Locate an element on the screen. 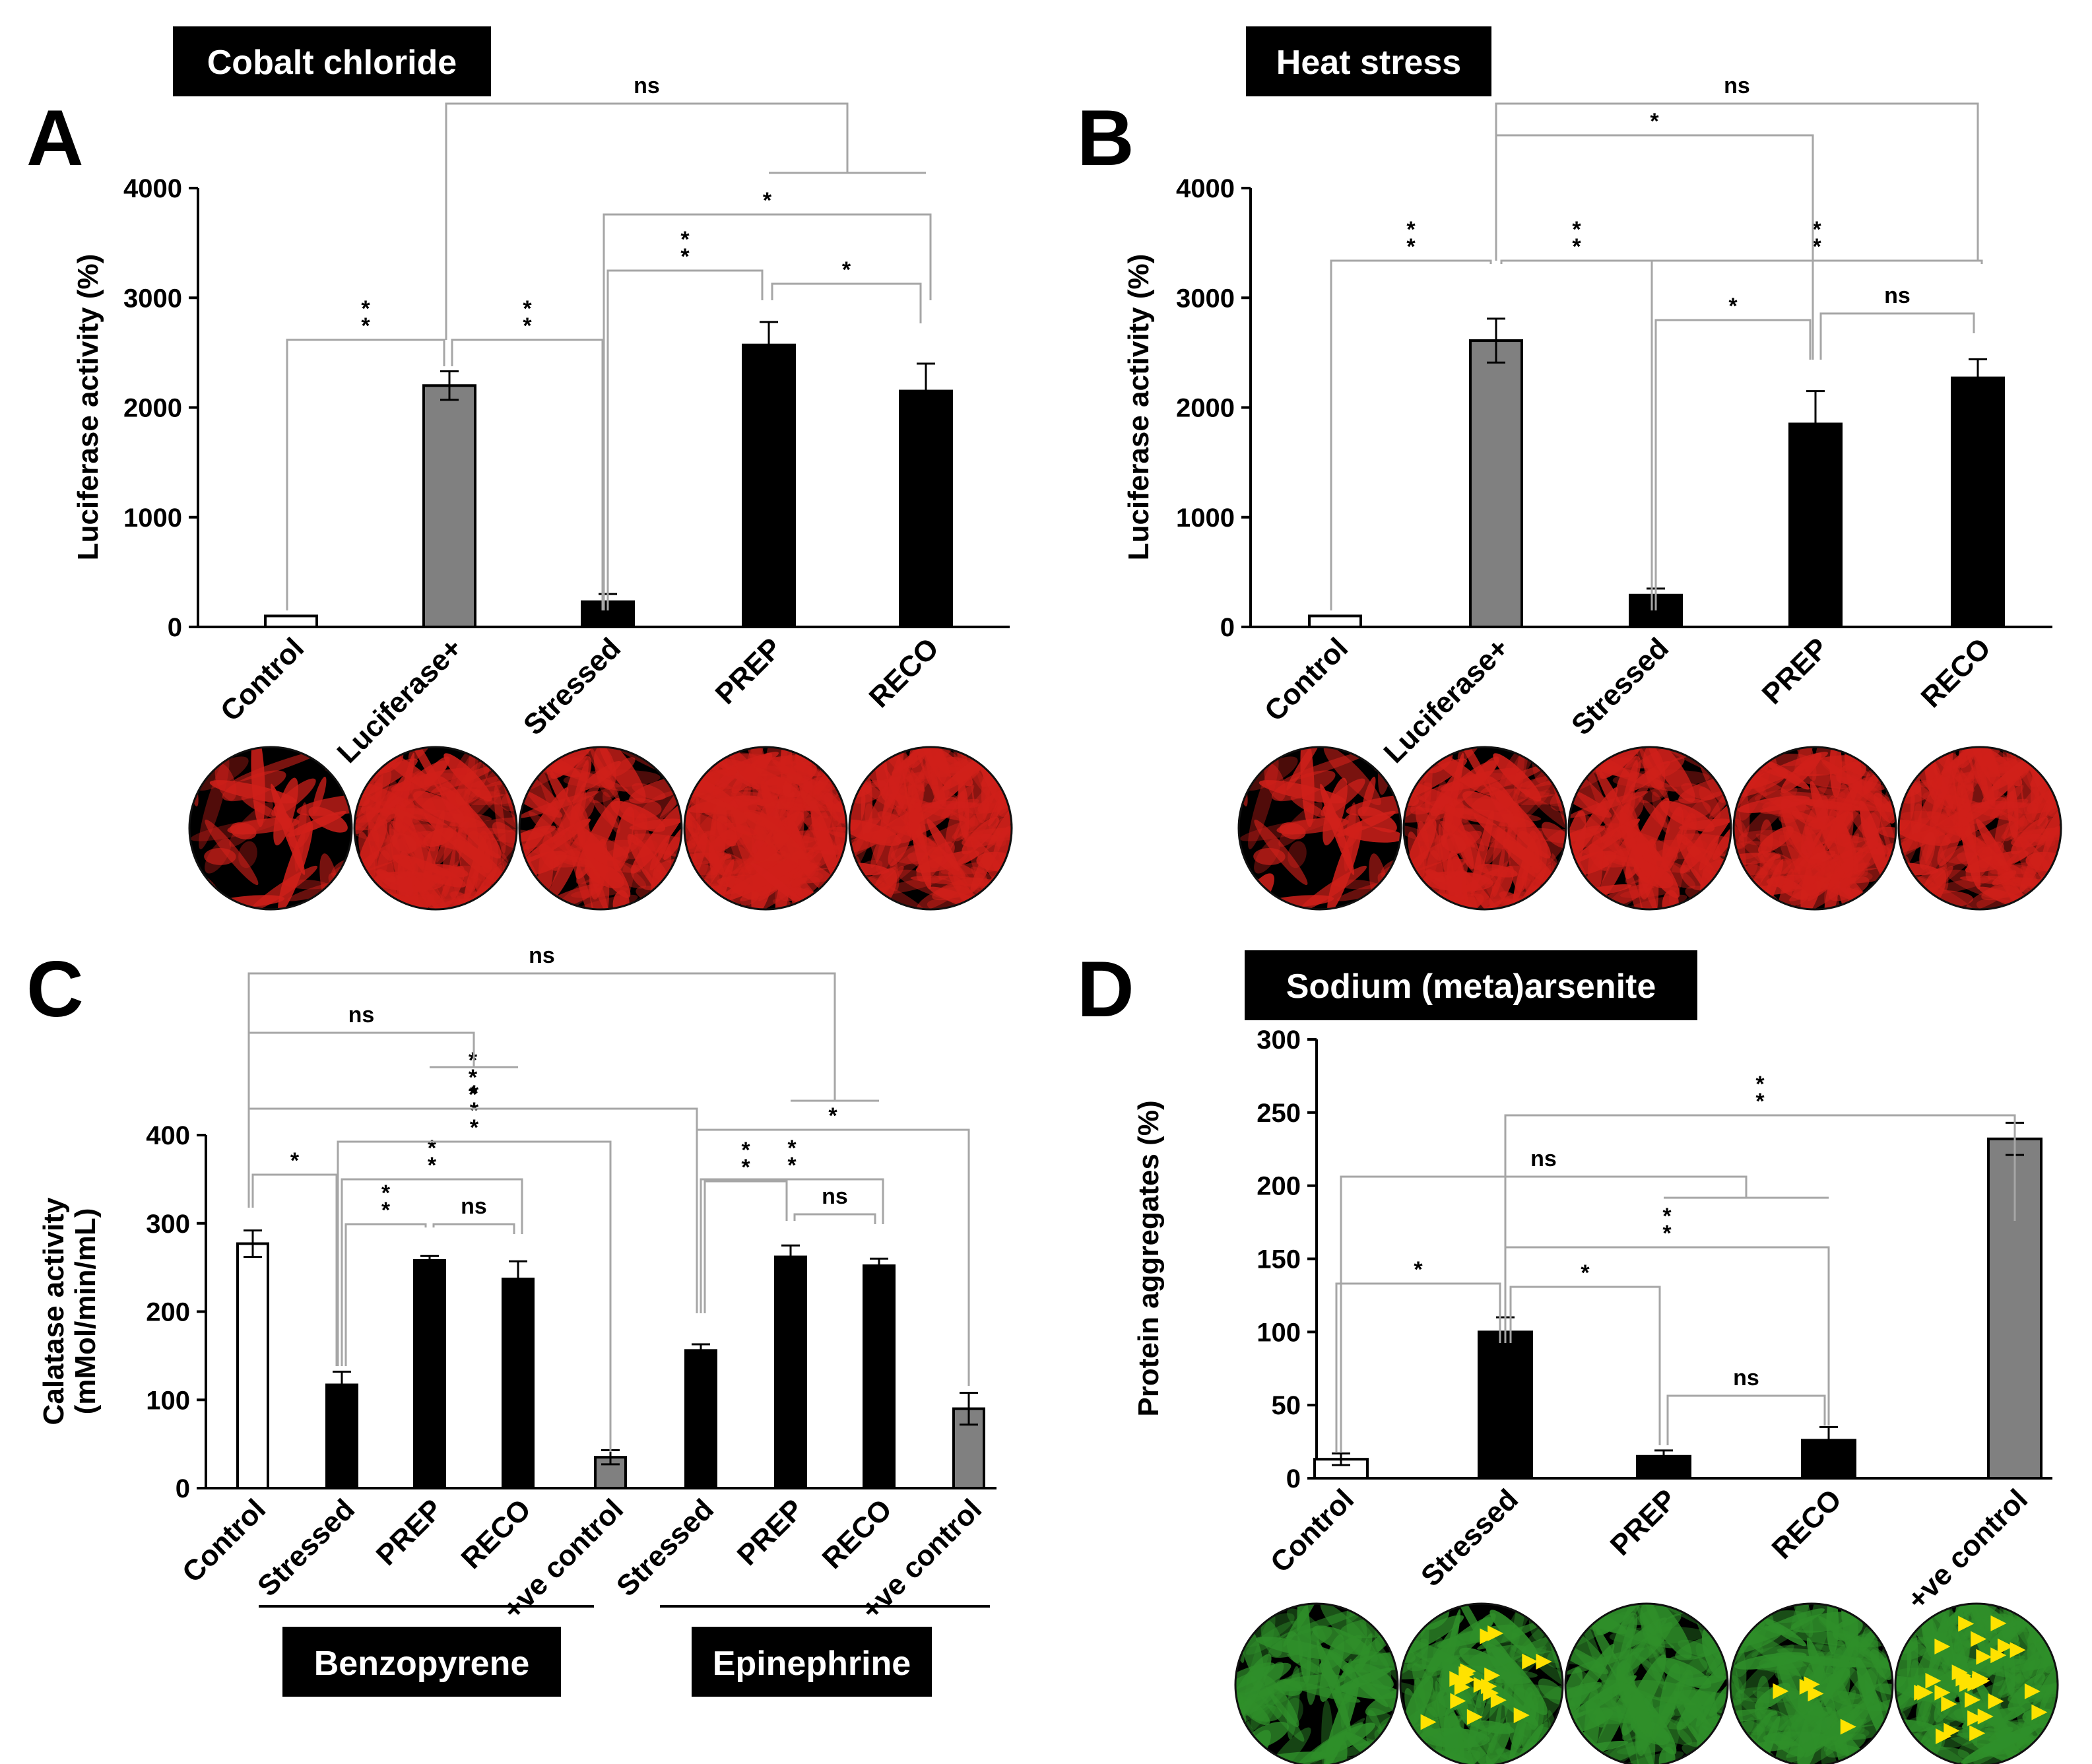 The height and width of the screenshot is (1764, 2092). y-tick-label-3000: 3000 is located at coordinates (1206, 298).